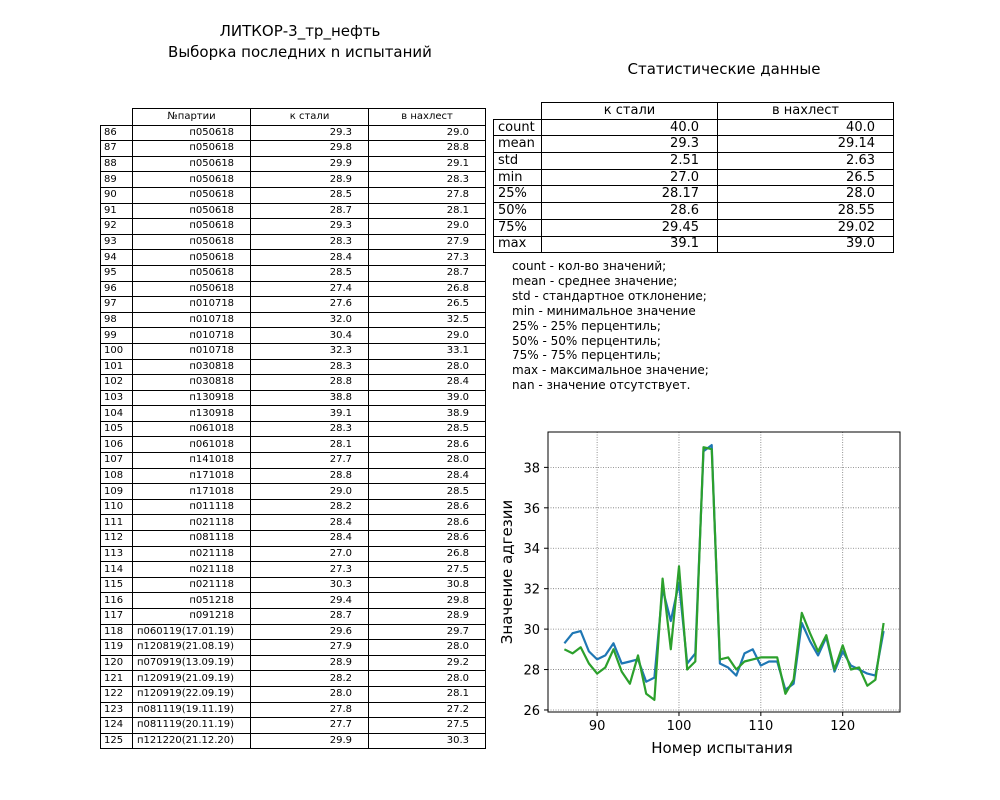 Image resolution: width=1000 pixels, height=800 pixels. What do you see at coordinates (693, 227) in the screenshot?
I see `stats-row: 75% 29.45 29.02` at bounding box center [693, 227].